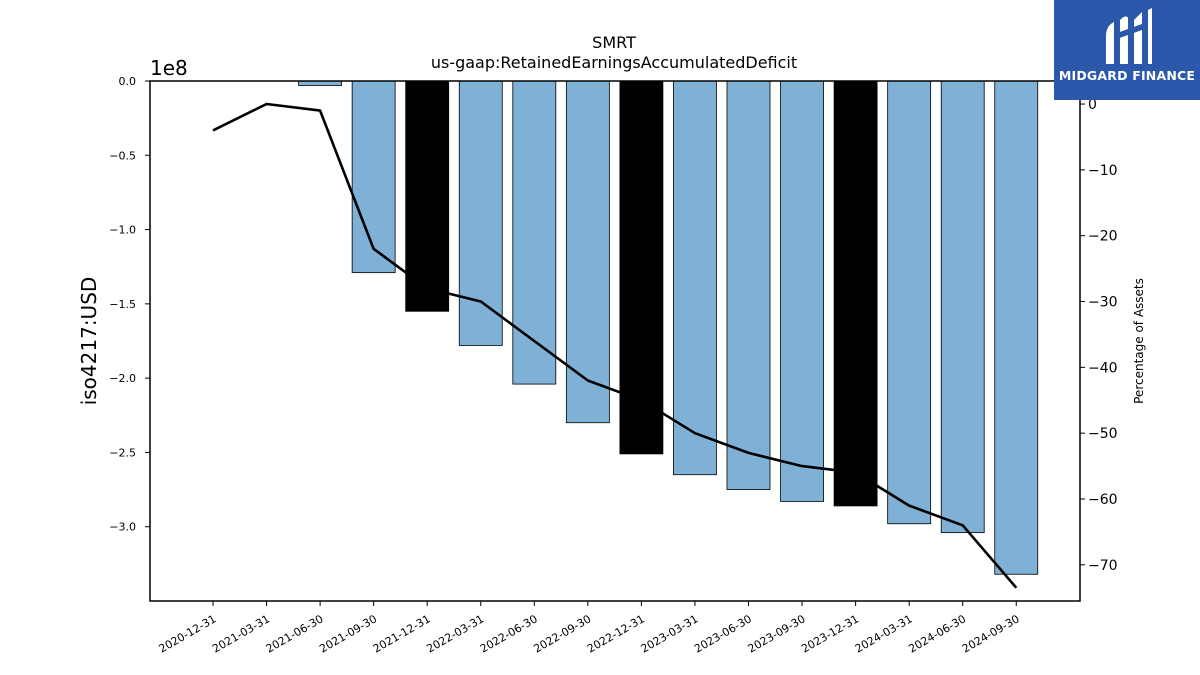 This screenshot has height=675, width=1200. Describe the element at coordinates (295, 633) in the screenshot. I see `x-tick-label: 2021-06-30` at that location.